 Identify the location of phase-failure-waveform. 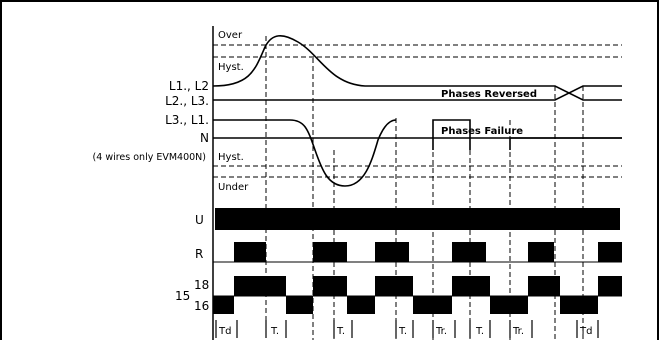
(451, 134).